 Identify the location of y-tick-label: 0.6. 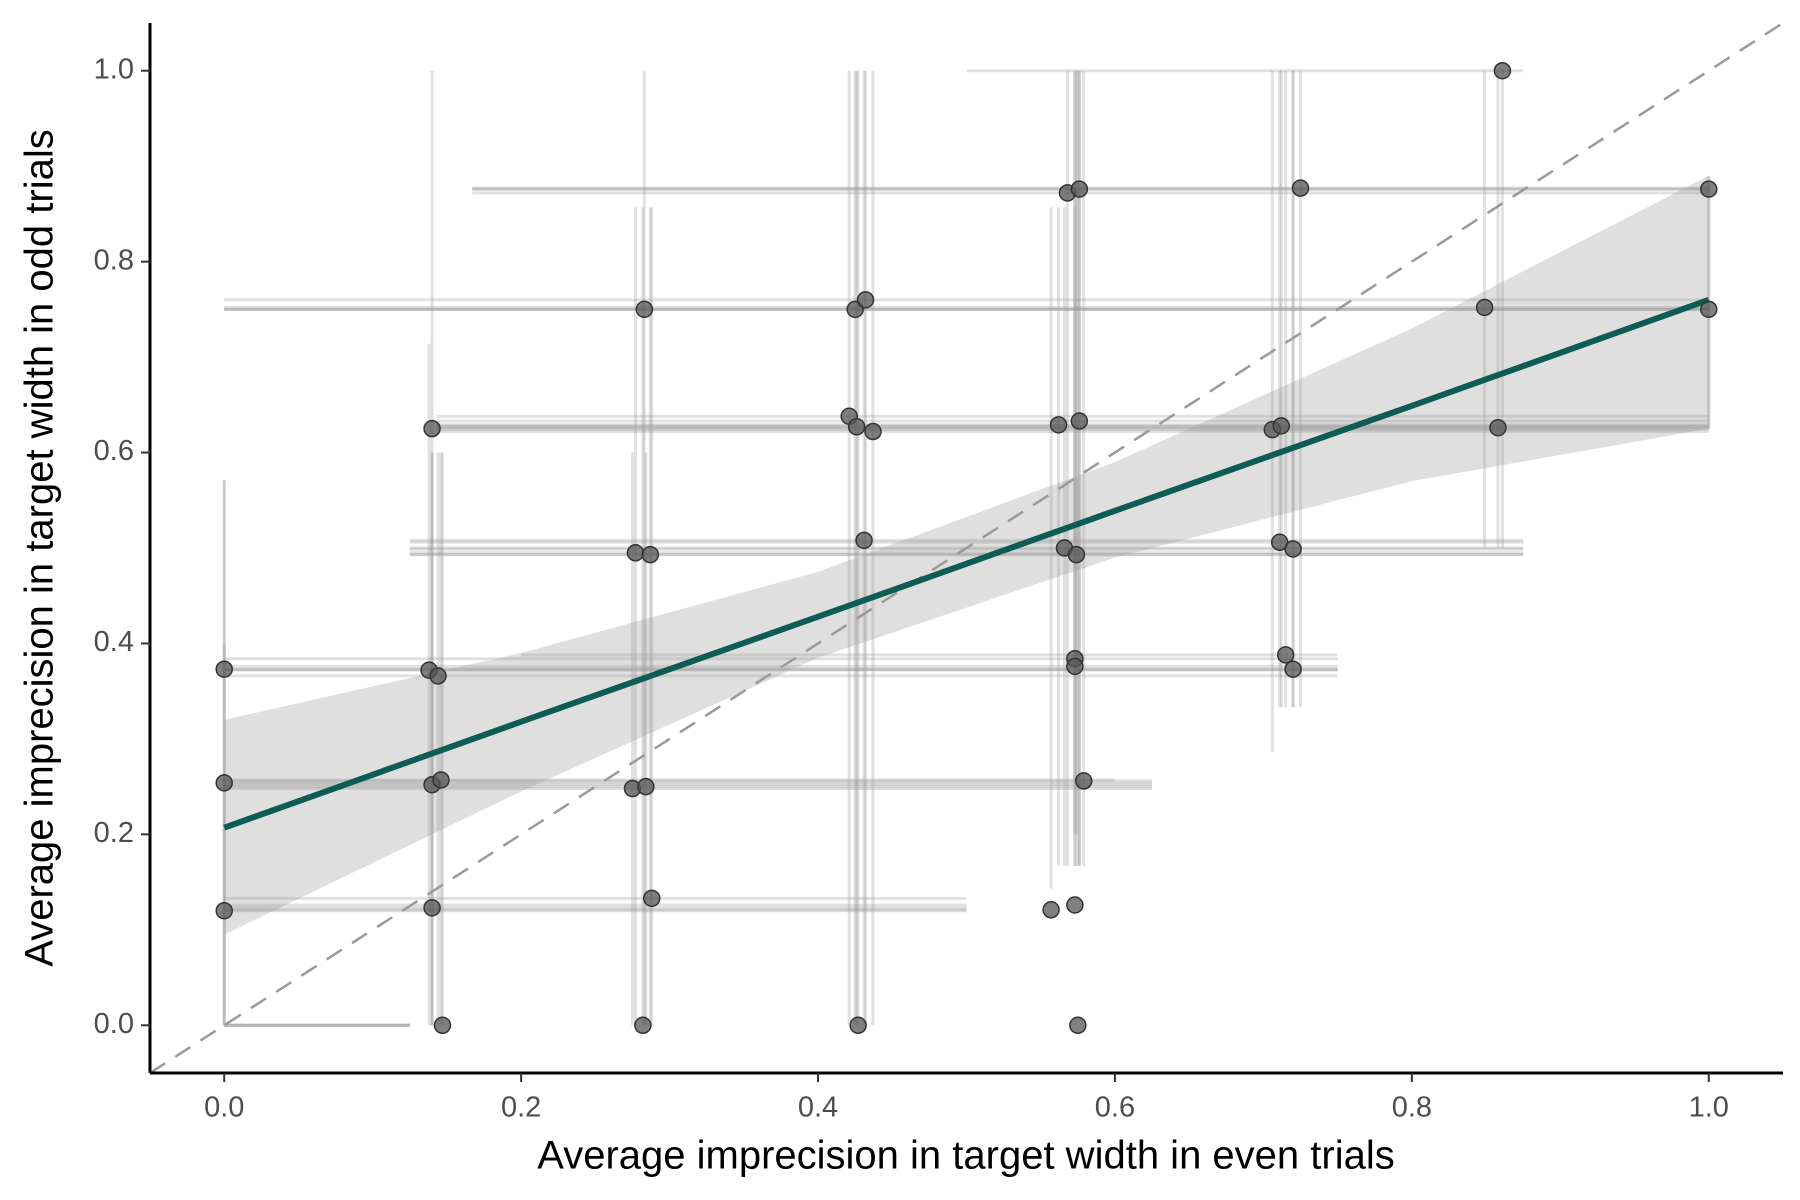
(114, 451).